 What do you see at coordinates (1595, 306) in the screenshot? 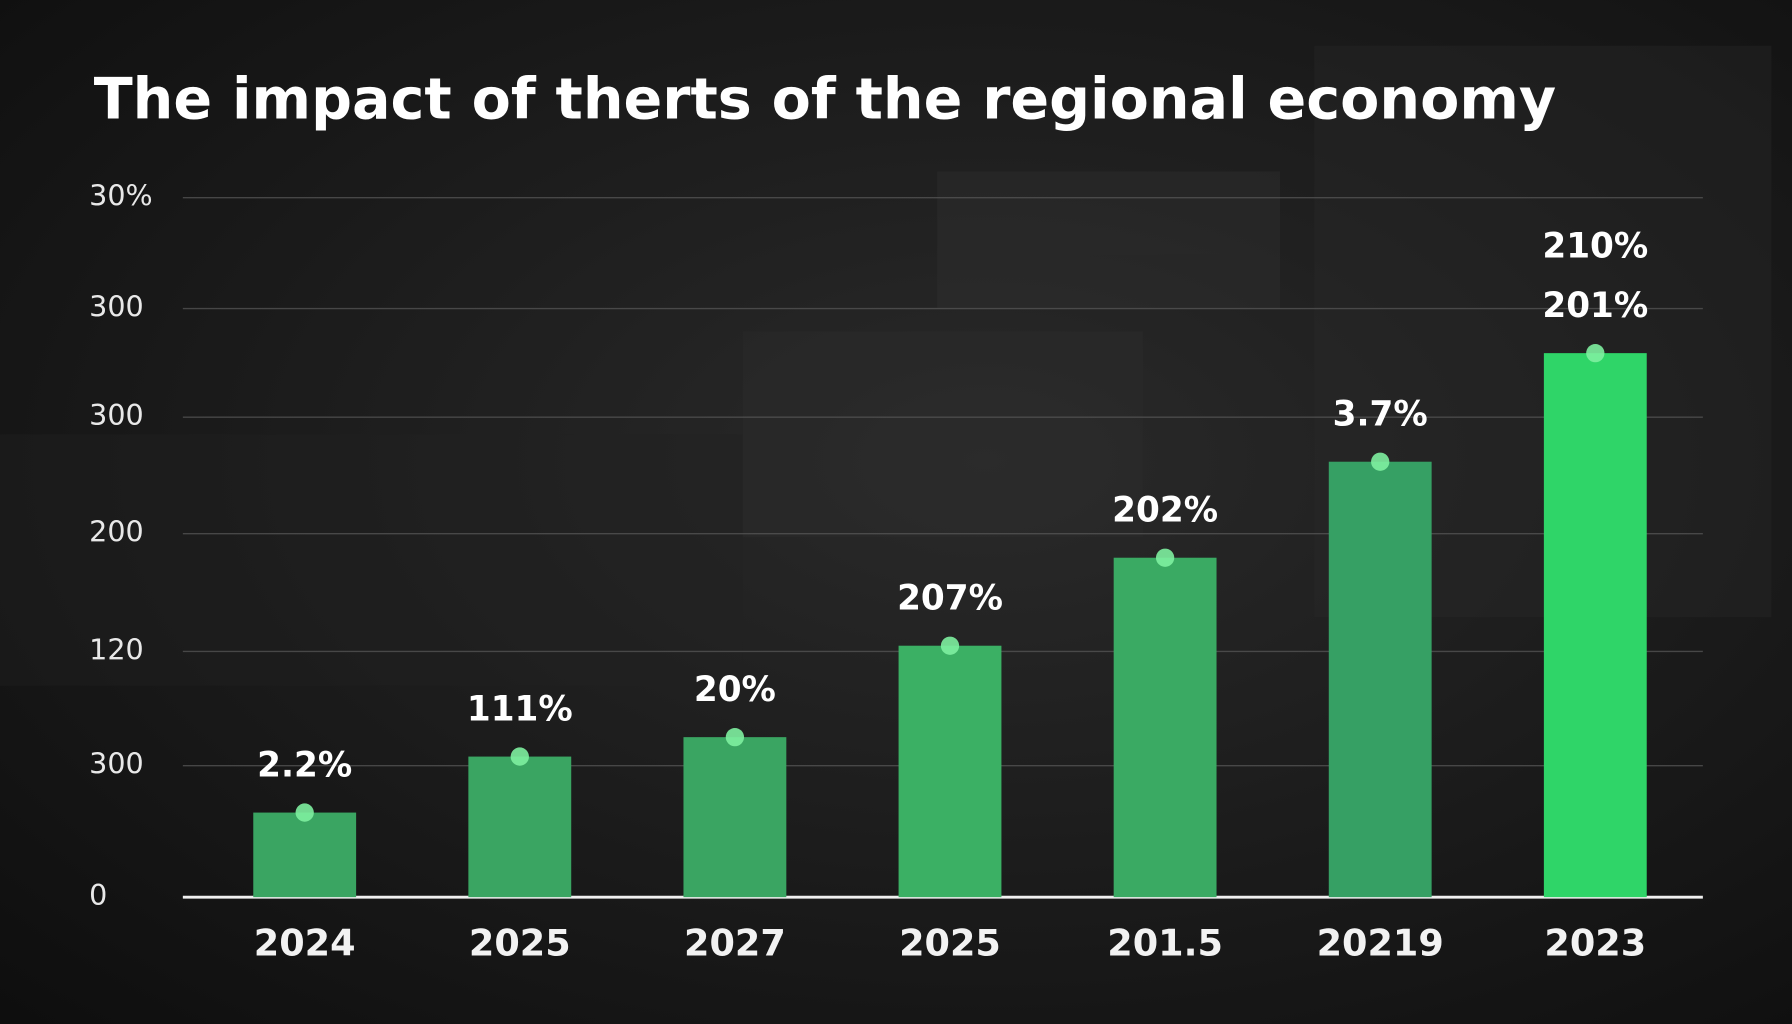
I see `value-label: 201%` at bounding box center [1595, 306].